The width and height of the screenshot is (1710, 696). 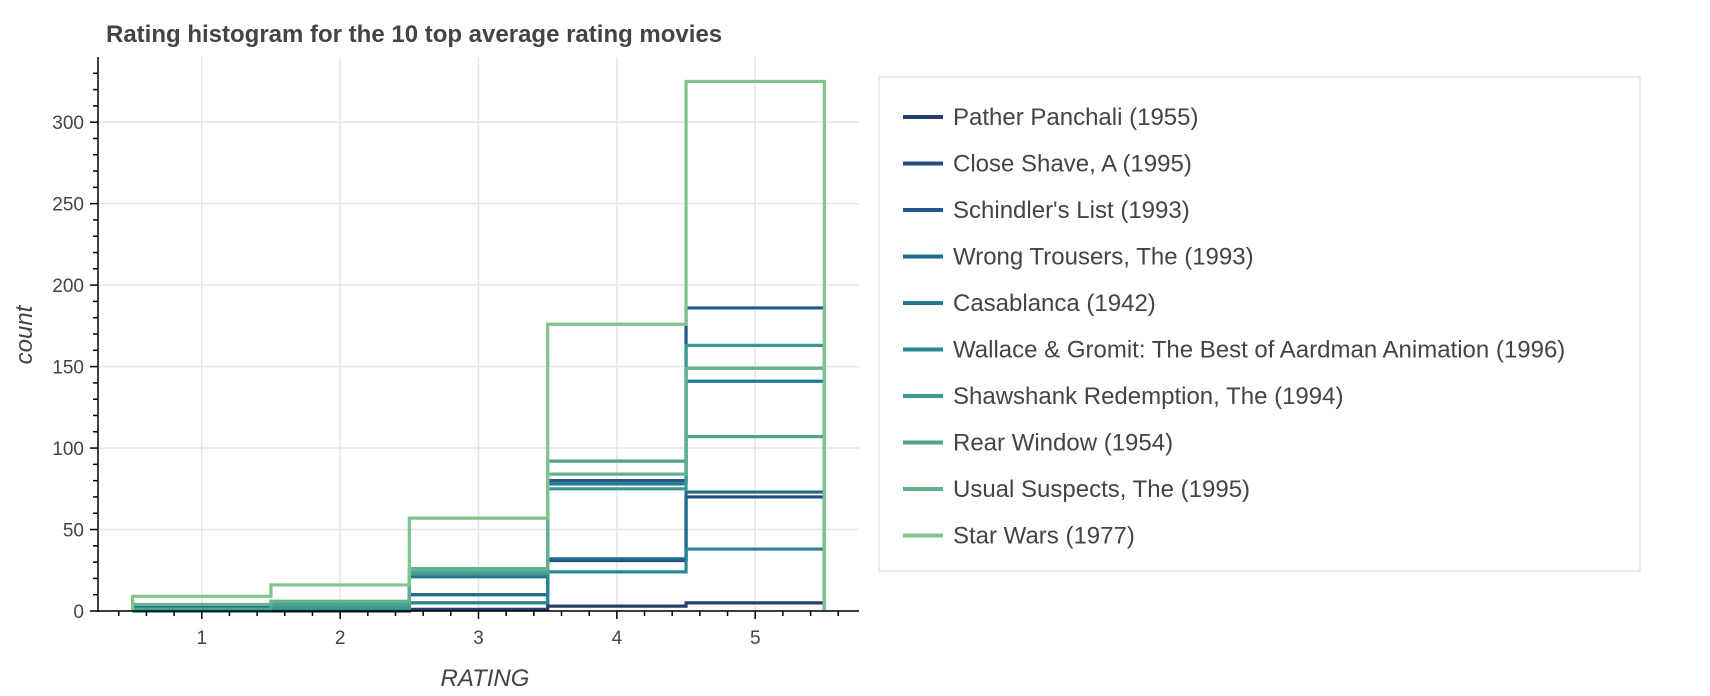 I want to click on y-tick-label: 200, so click(x=68, y=286).